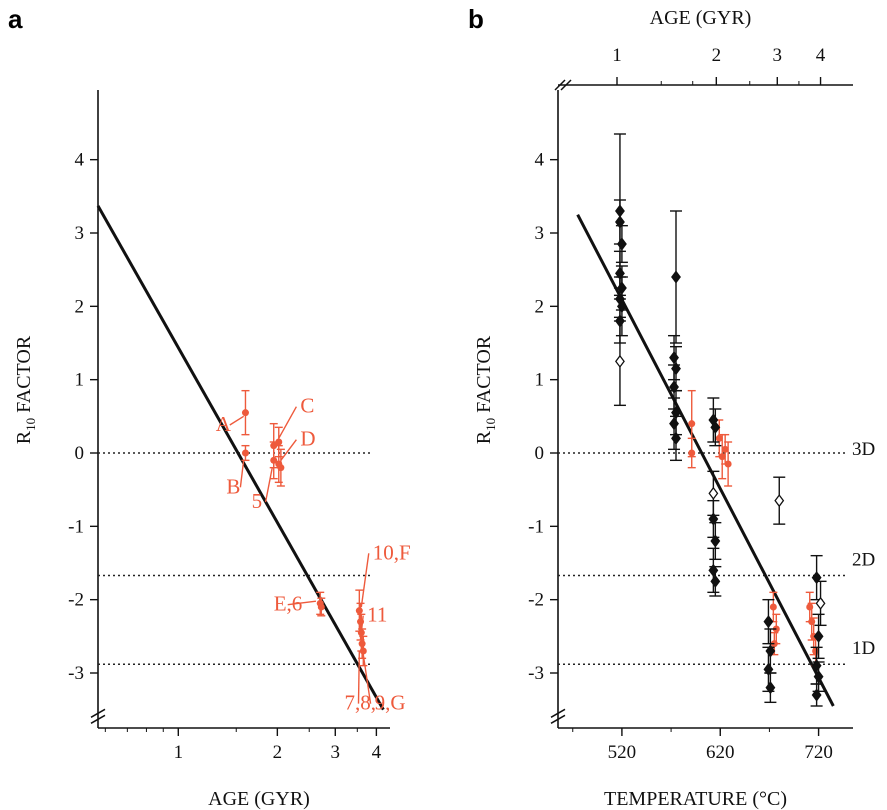  I want to click on annotation-label: 10,F, so click(392, 552).